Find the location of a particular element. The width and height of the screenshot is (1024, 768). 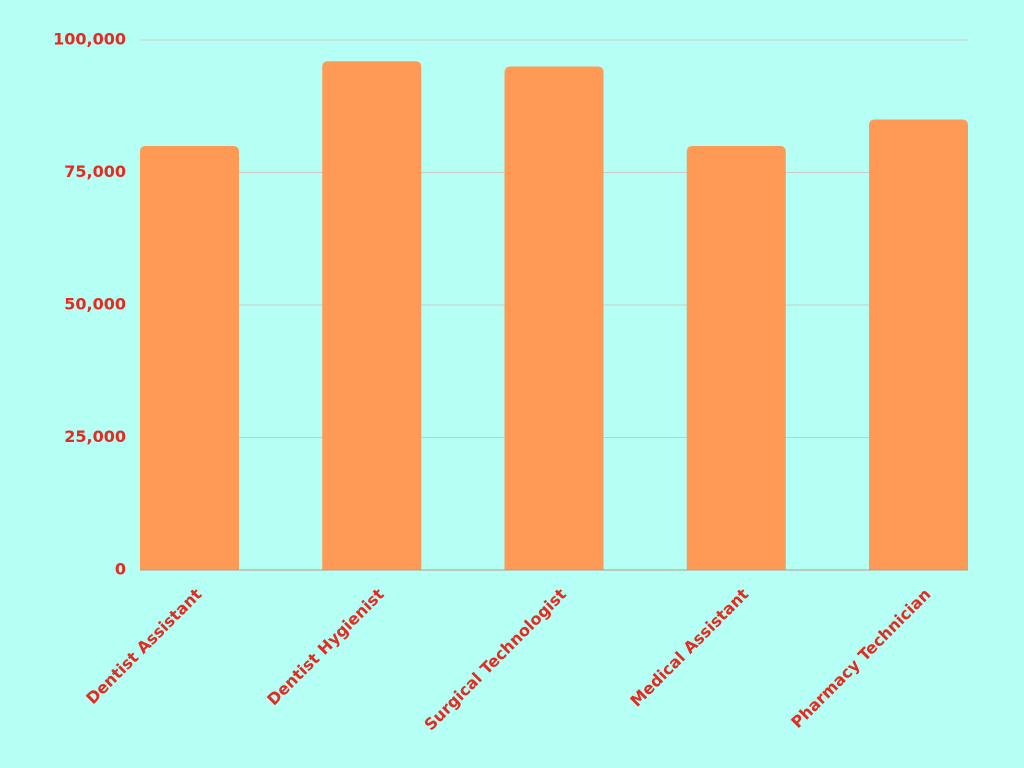

y-tick-label: 50,000 is located at coordinates (95, 304).